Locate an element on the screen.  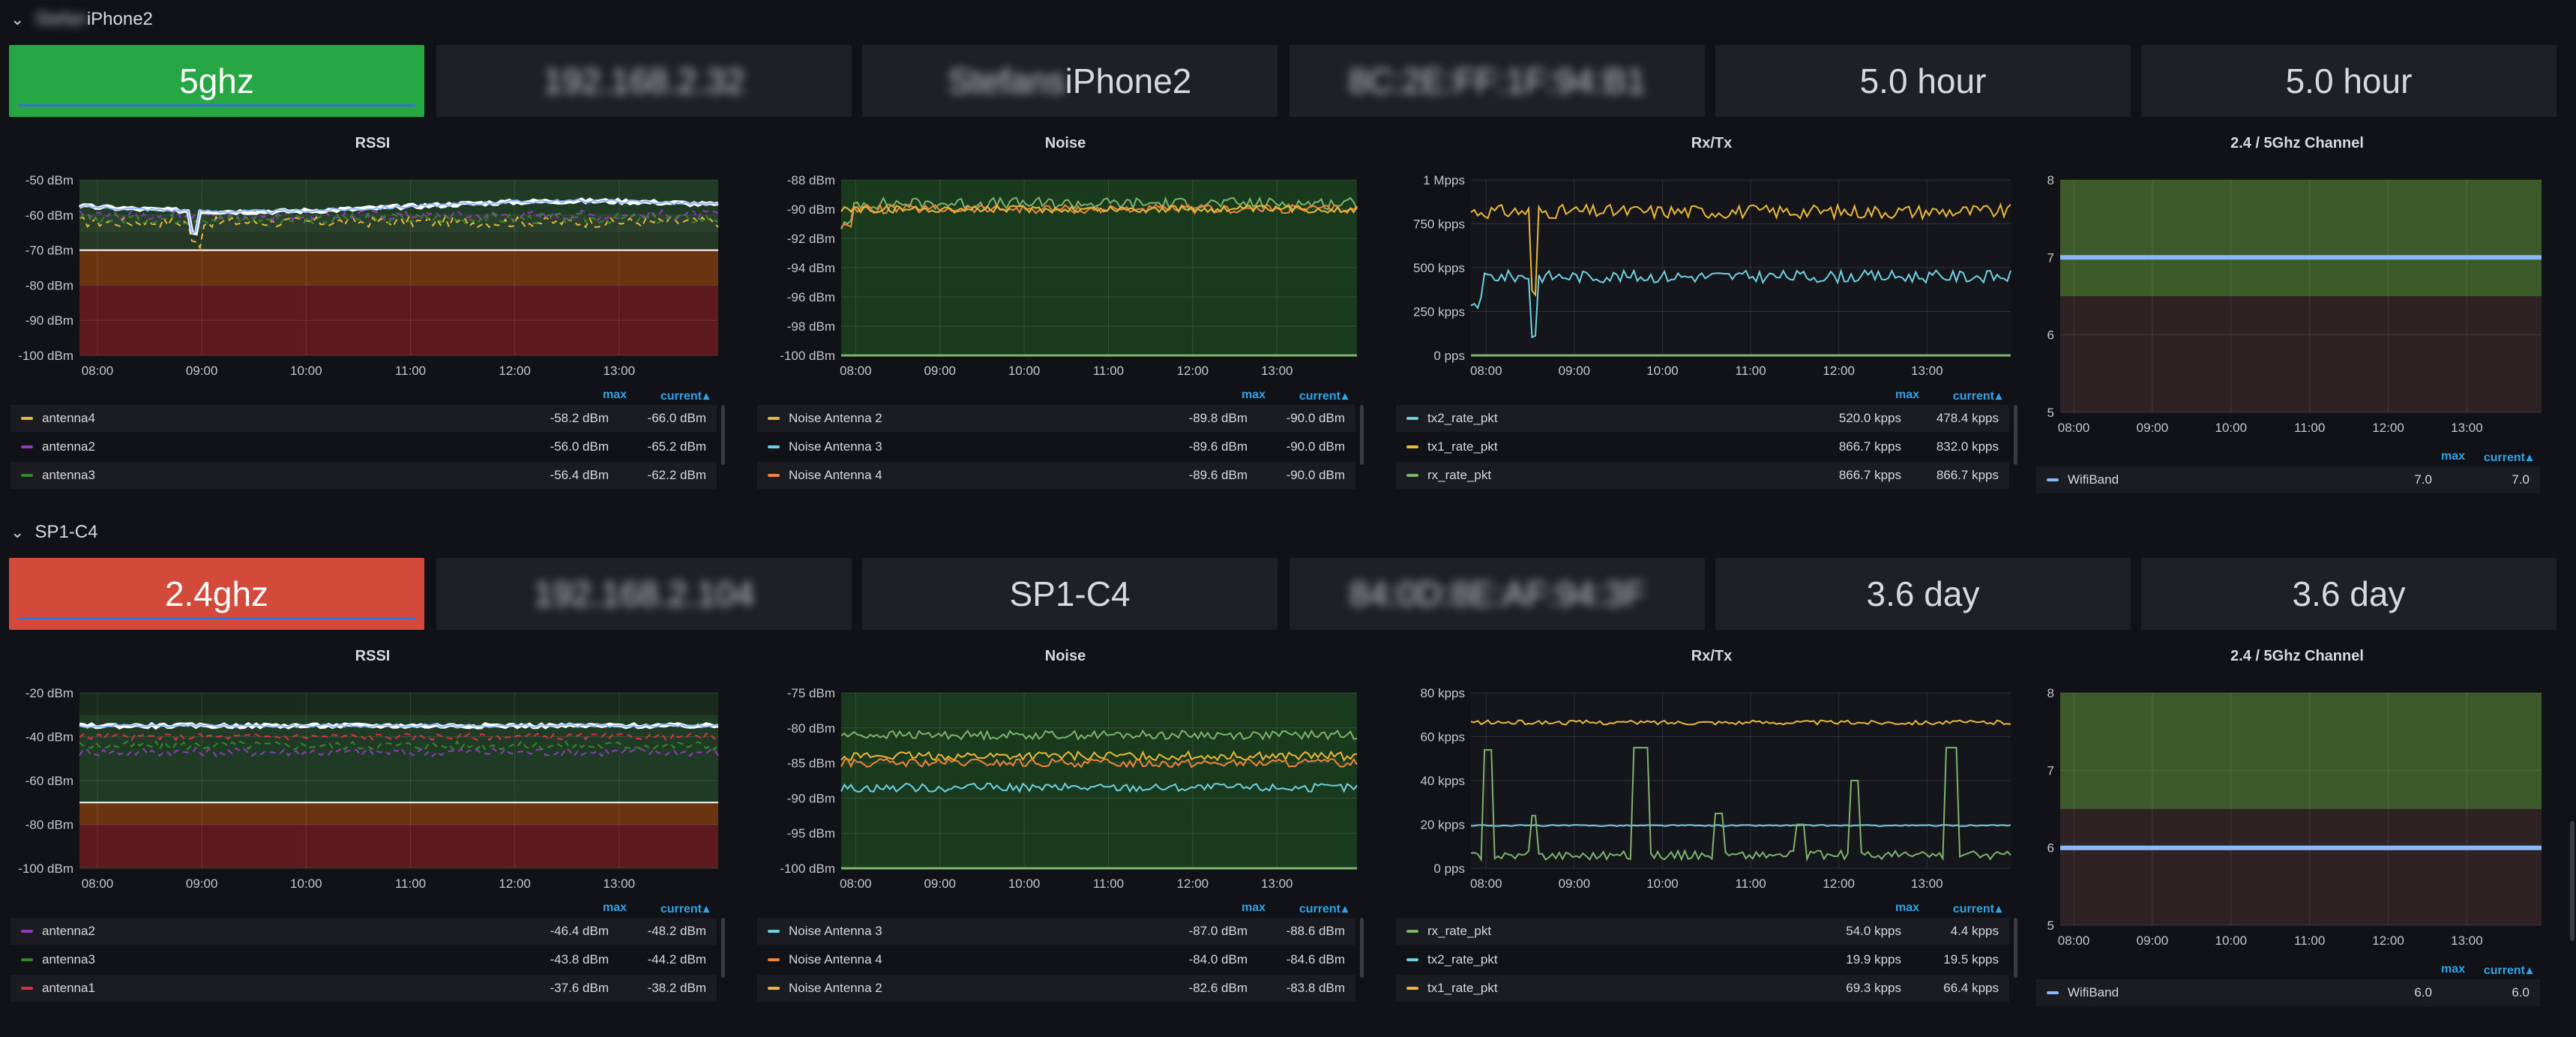
legend-item: antenna3 -43.8 dBm -44.2 dBm is located at coordinates (364, 959).